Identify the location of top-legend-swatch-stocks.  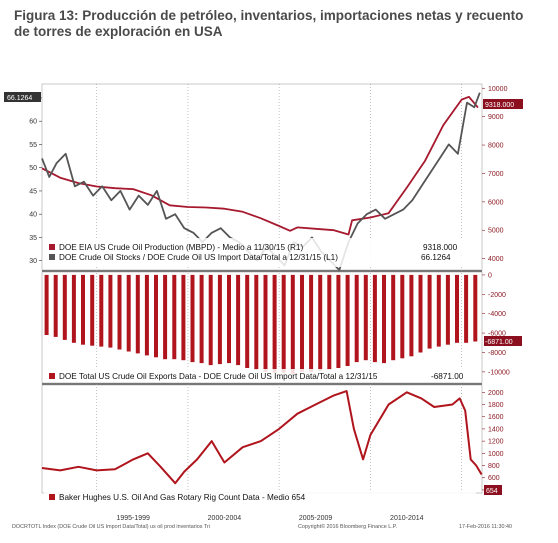
(52, 257).